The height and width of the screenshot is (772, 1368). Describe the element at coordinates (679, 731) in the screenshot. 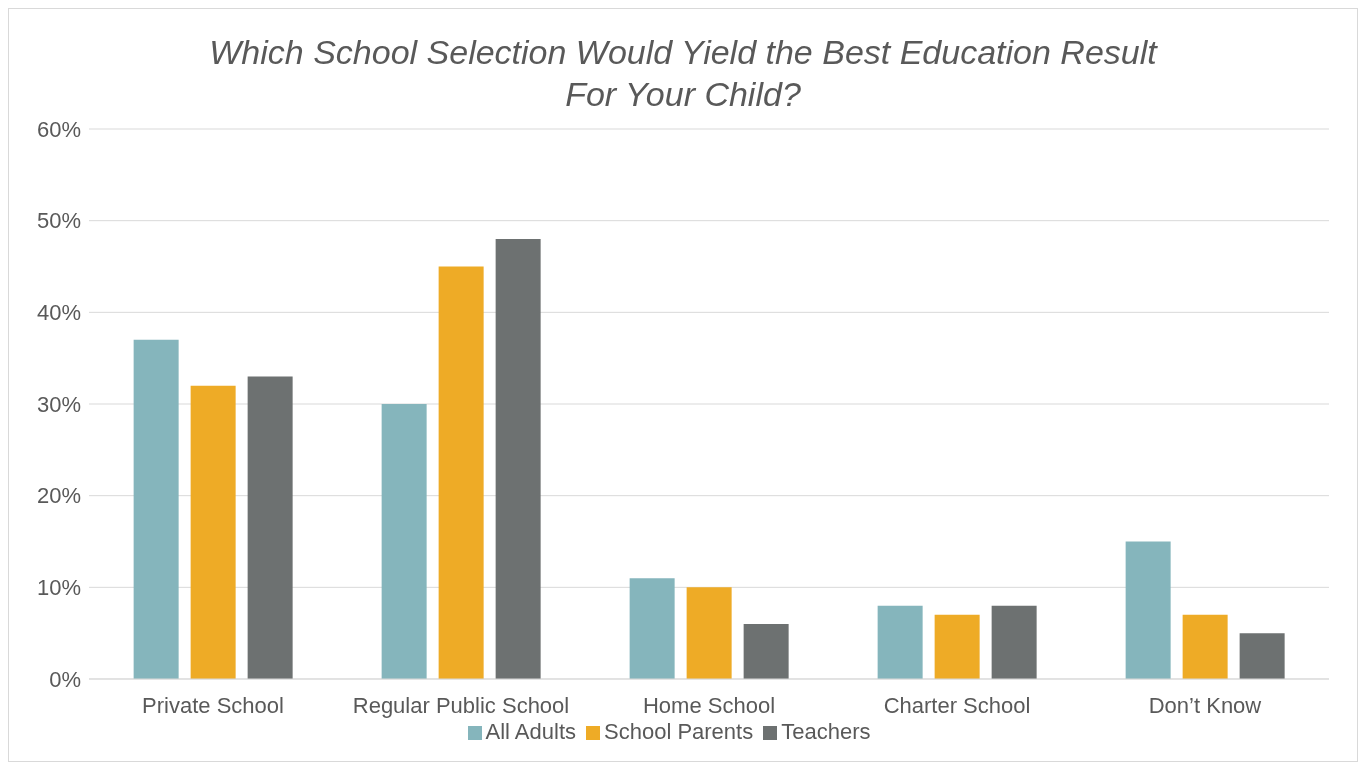

I see `legend-label: School Parents` at that location.